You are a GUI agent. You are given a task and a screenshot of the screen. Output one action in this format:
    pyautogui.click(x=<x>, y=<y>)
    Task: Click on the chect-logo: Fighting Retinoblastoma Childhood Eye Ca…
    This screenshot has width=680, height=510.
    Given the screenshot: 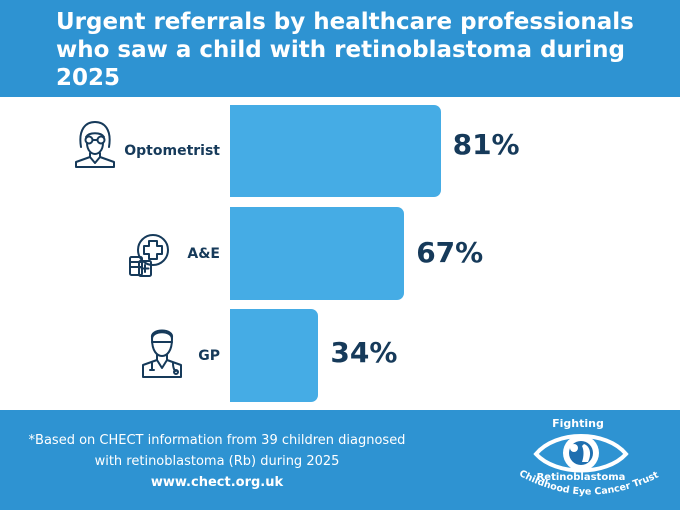 What is the action you would take?
    pyautogui.click(x=589, y=457)
    